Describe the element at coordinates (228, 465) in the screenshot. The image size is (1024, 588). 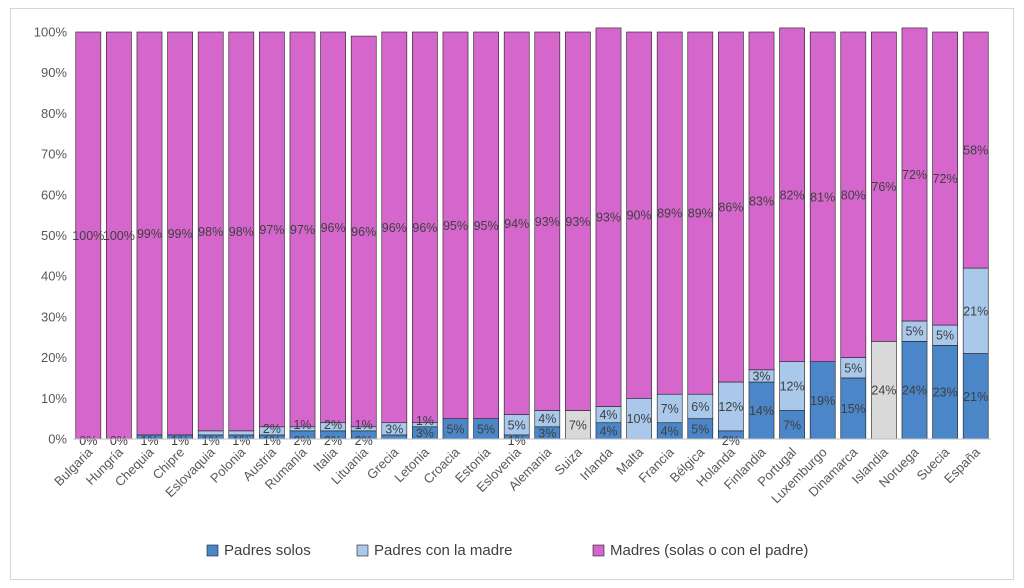
I see `x-tick-label: Polonia` at that location.